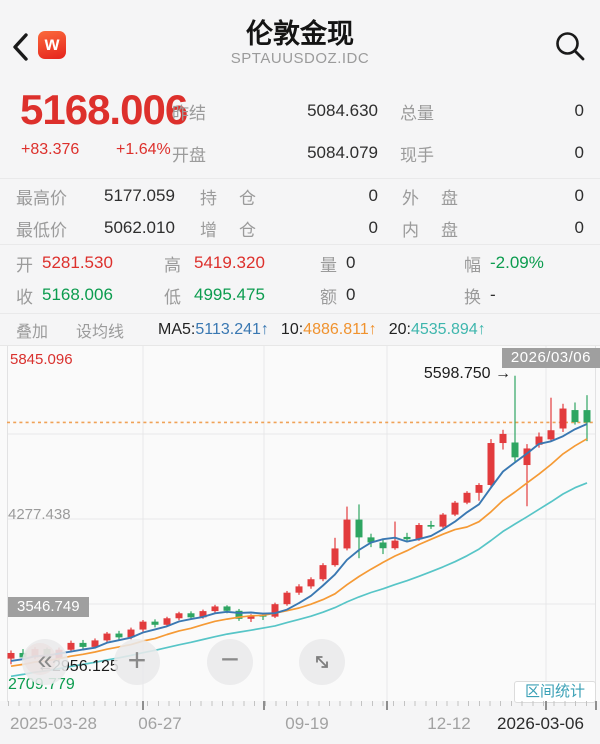 The width and height of the screenshot is (600, 744). I want to click on ma5-value: 5113.241, so click(228, 329).